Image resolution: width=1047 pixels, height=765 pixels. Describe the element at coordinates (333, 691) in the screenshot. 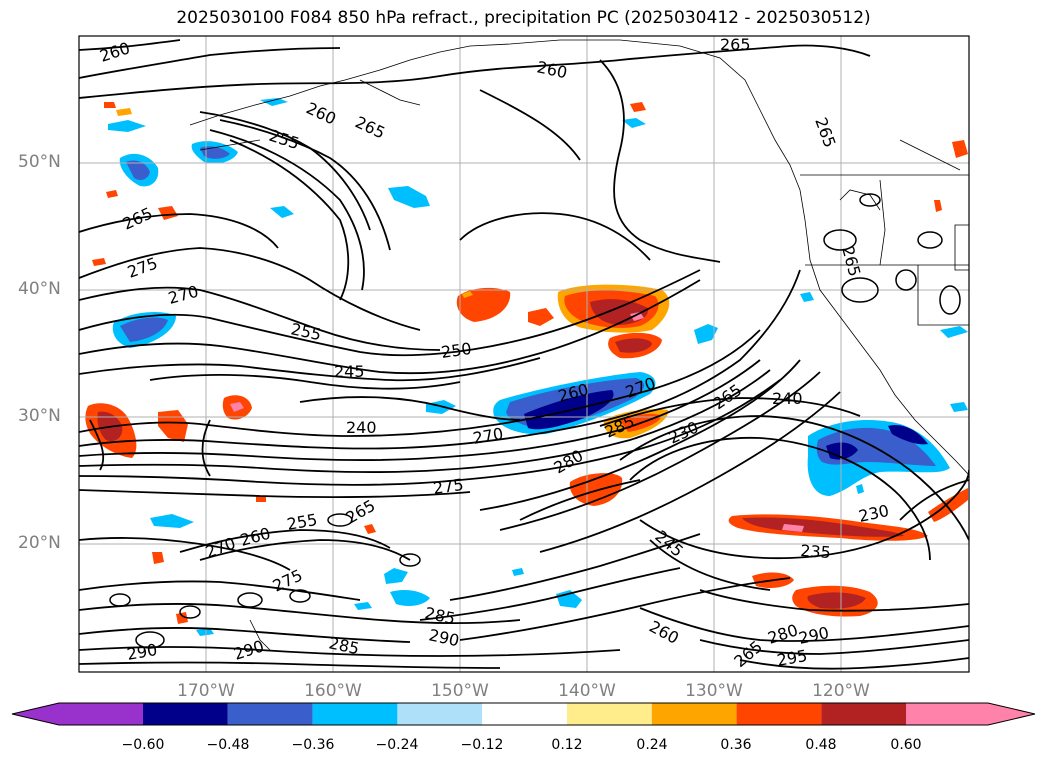

I see `lon-label: 160°W` at that location.